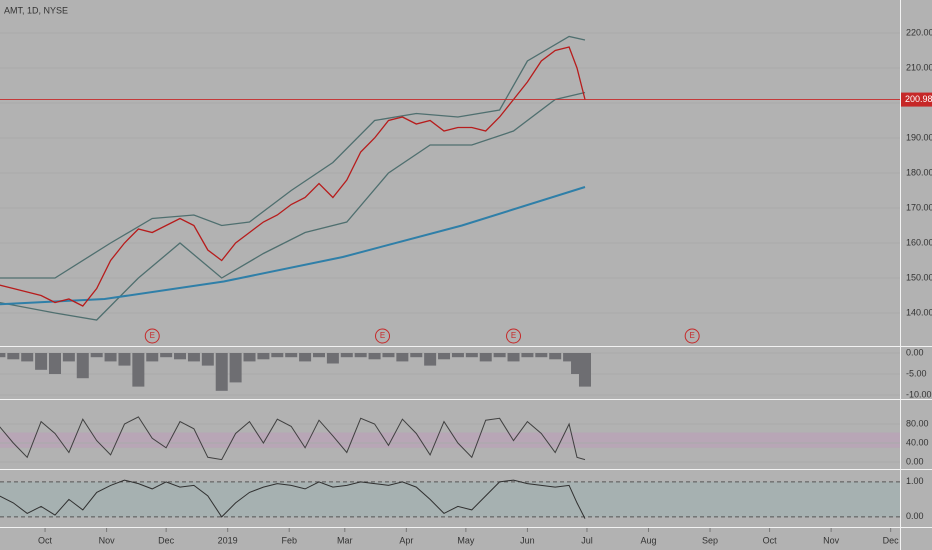 The image size is (932, 550). I want to click on y-tick-label: 160.00, so click(919, 242).